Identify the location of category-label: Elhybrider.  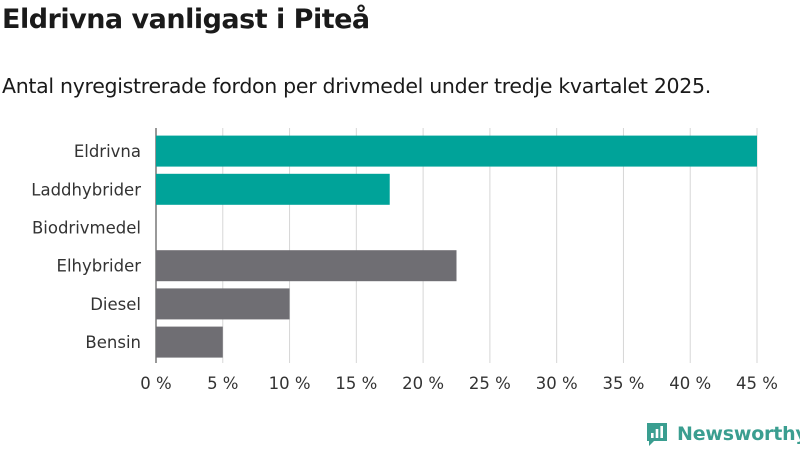
(99, 266).